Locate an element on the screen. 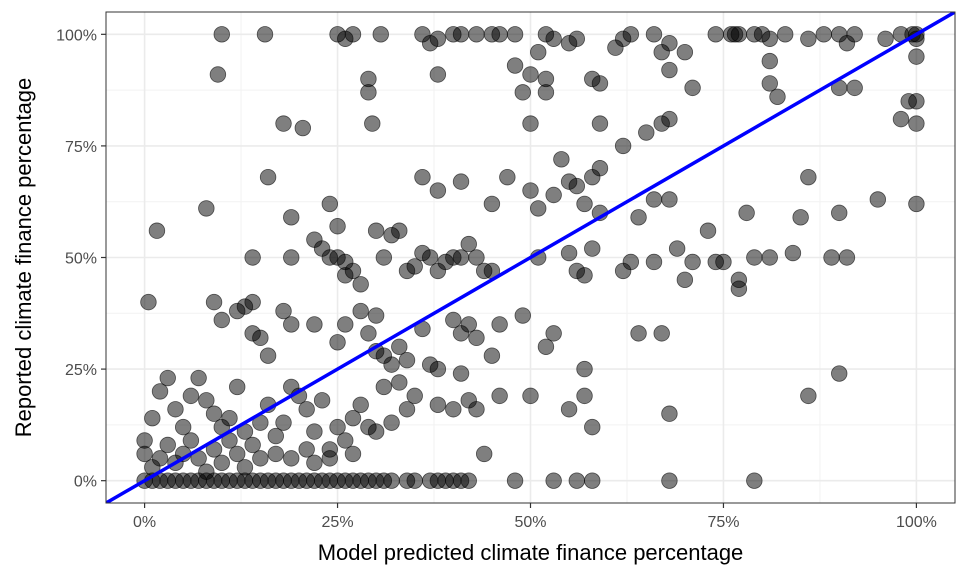 The height and width of the screenshot is (579, 969). y-tick-label: 75% is located at coordinates (81, 147).